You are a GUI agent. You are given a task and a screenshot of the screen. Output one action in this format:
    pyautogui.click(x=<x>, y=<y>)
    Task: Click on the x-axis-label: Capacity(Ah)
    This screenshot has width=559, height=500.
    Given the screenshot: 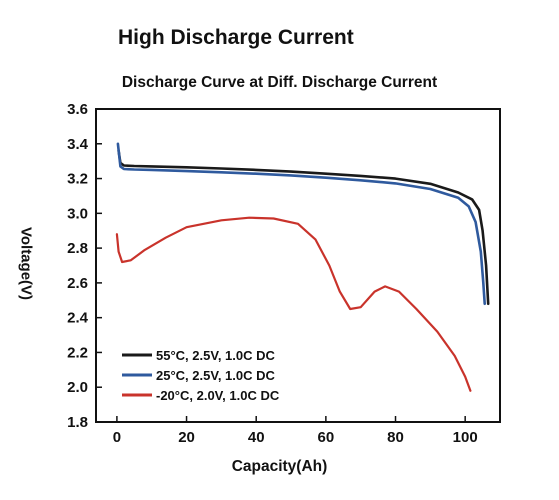 What is the action you would take?
    pyautogui.click(x=279, y=466)
    